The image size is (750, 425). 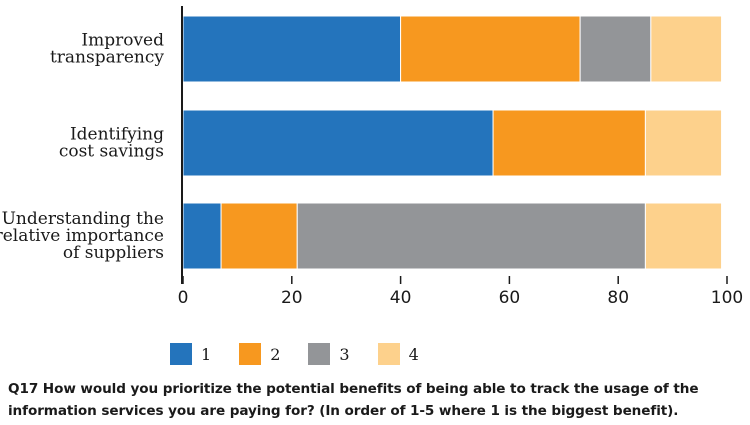 What do you see at coordinates (111, 152) in the screenshot?
I see `category-label-2-line-2: cost savings` at bounding box center [111, 152].